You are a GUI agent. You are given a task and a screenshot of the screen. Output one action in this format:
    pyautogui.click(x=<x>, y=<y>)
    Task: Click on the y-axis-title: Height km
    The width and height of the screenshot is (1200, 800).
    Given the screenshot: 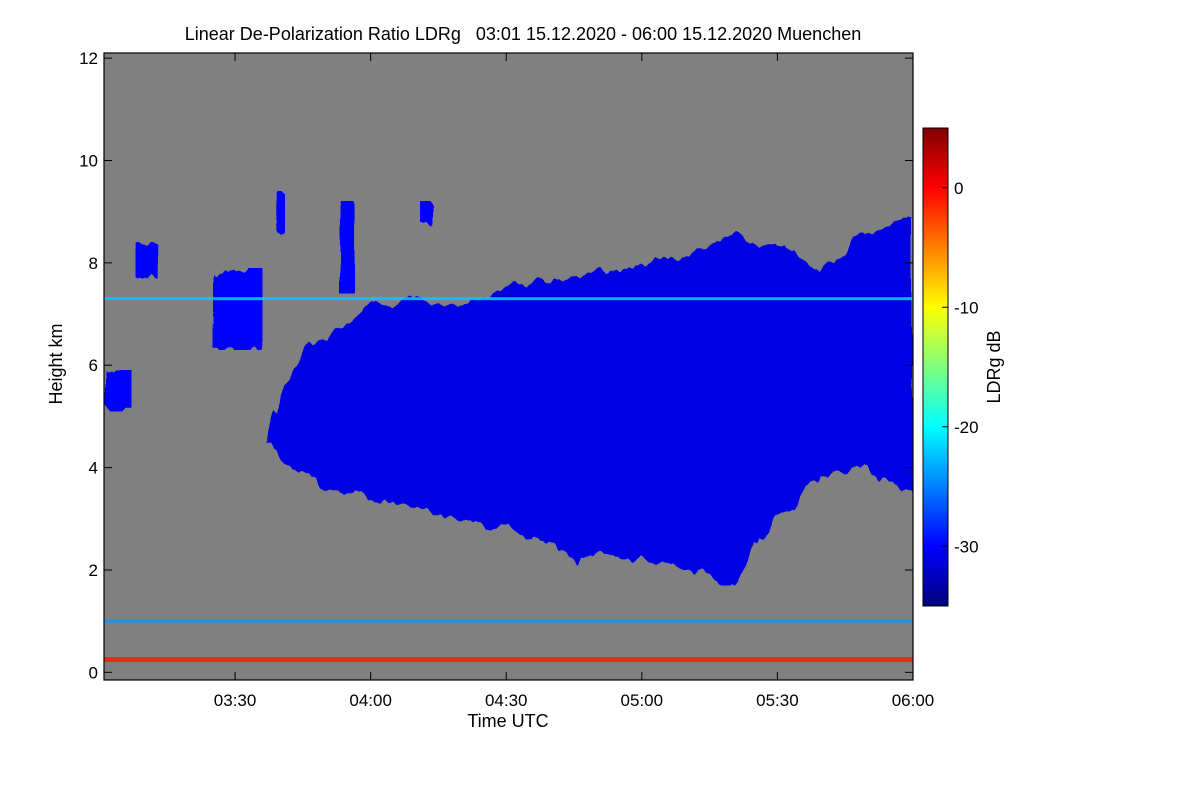 What is the action you would take?
    pyautogui.click(x=56, y=363)
    